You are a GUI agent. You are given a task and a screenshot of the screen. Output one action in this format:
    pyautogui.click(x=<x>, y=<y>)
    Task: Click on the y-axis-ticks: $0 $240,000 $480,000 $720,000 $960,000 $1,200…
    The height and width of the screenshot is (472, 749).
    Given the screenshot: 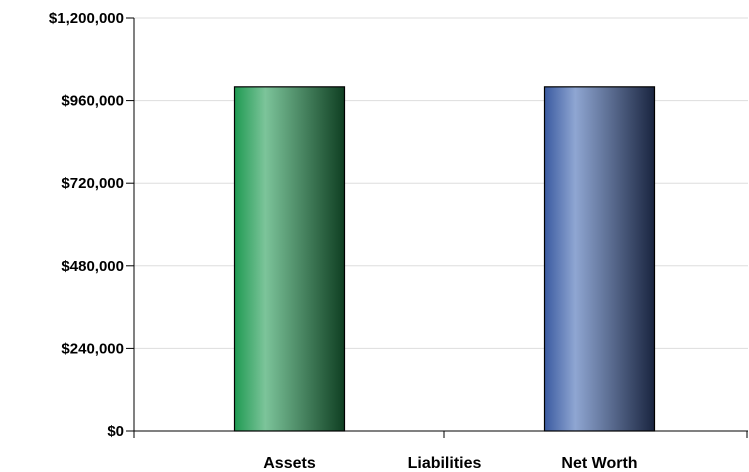 What is the action you would take?
    pyautogui.click(x=91, y=225)
    